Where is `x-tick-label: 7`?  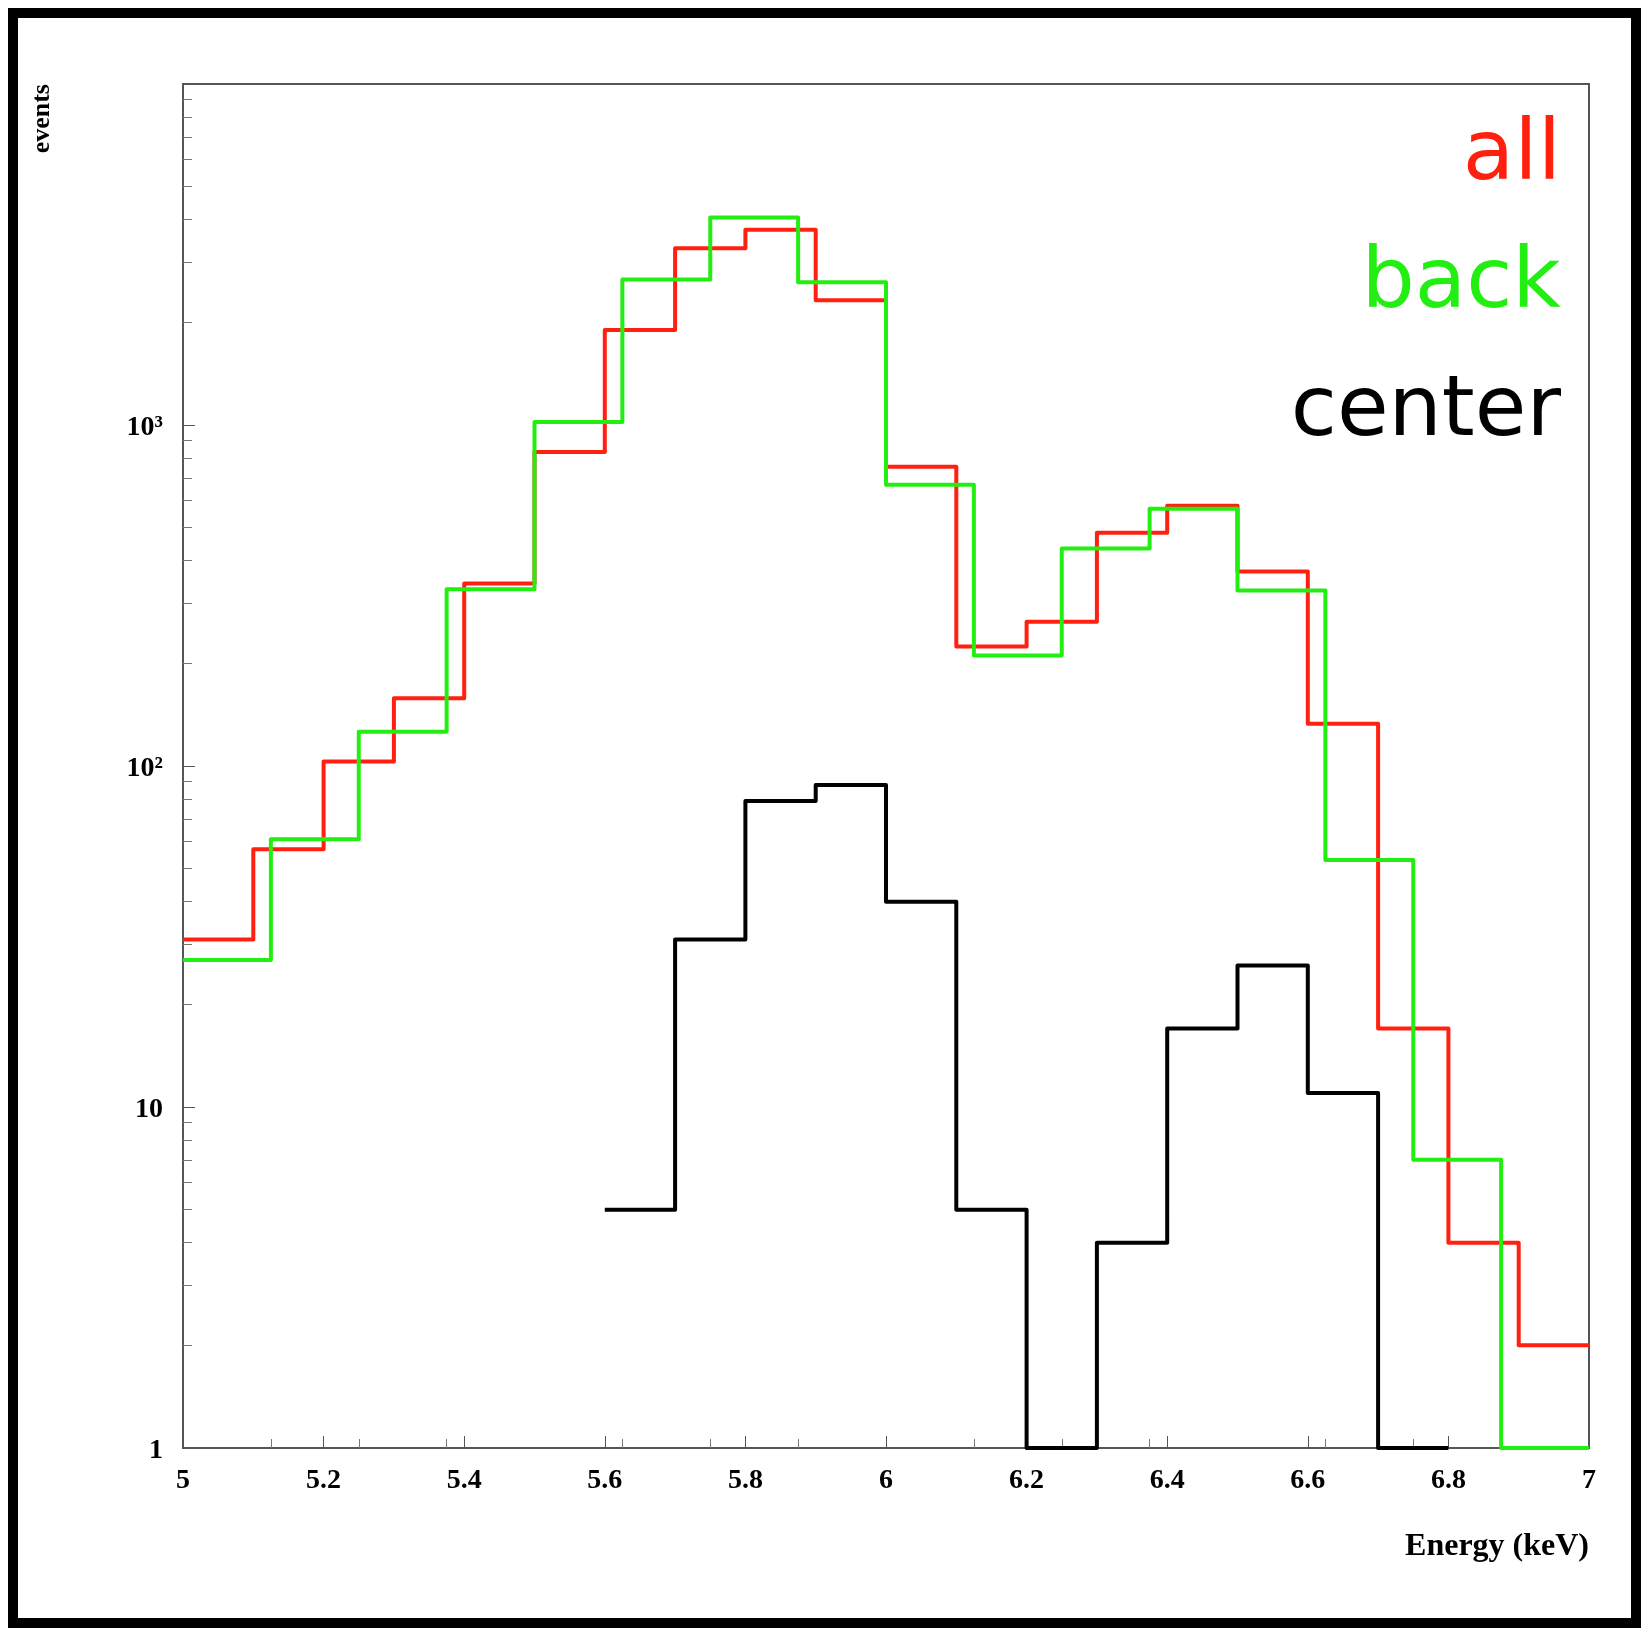
x-tick-label: 7 is located at coordinates (1589, 1478).